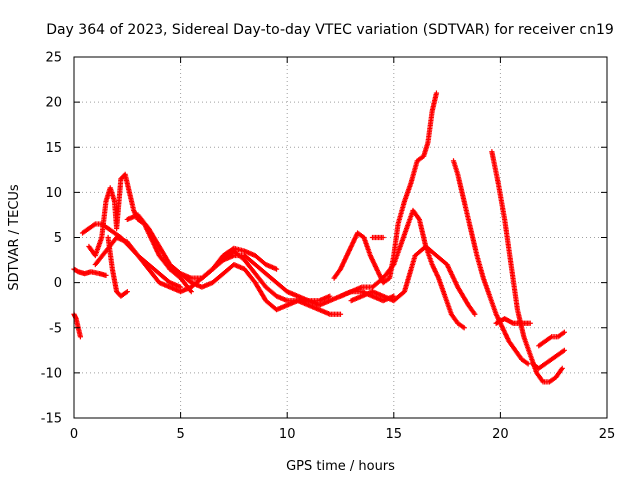  What do you see at coordinates (53, 58) in the screenshot?
I see `y-tick-label: 25` at bounding box center [53, 58].